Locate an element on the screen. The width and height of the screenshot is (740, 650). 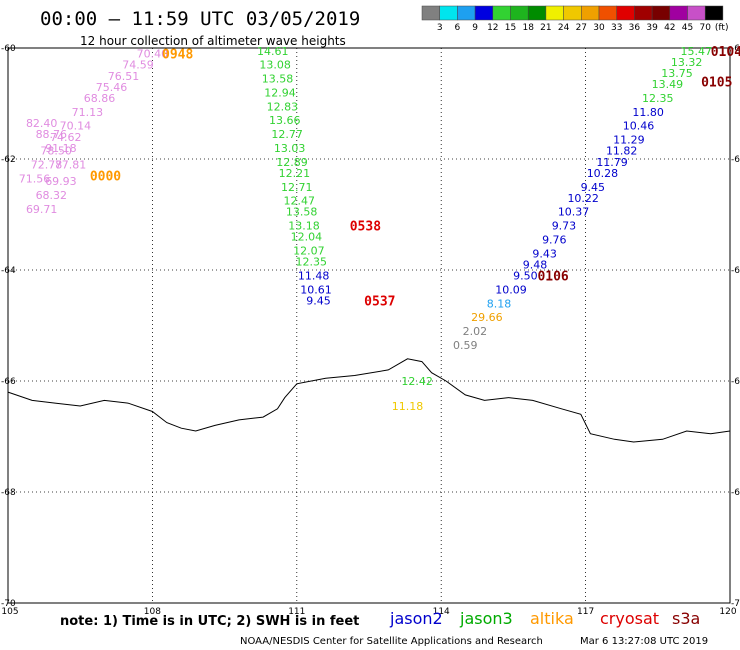
pass-time-label: 0106 is located at coordinates (552, 277).